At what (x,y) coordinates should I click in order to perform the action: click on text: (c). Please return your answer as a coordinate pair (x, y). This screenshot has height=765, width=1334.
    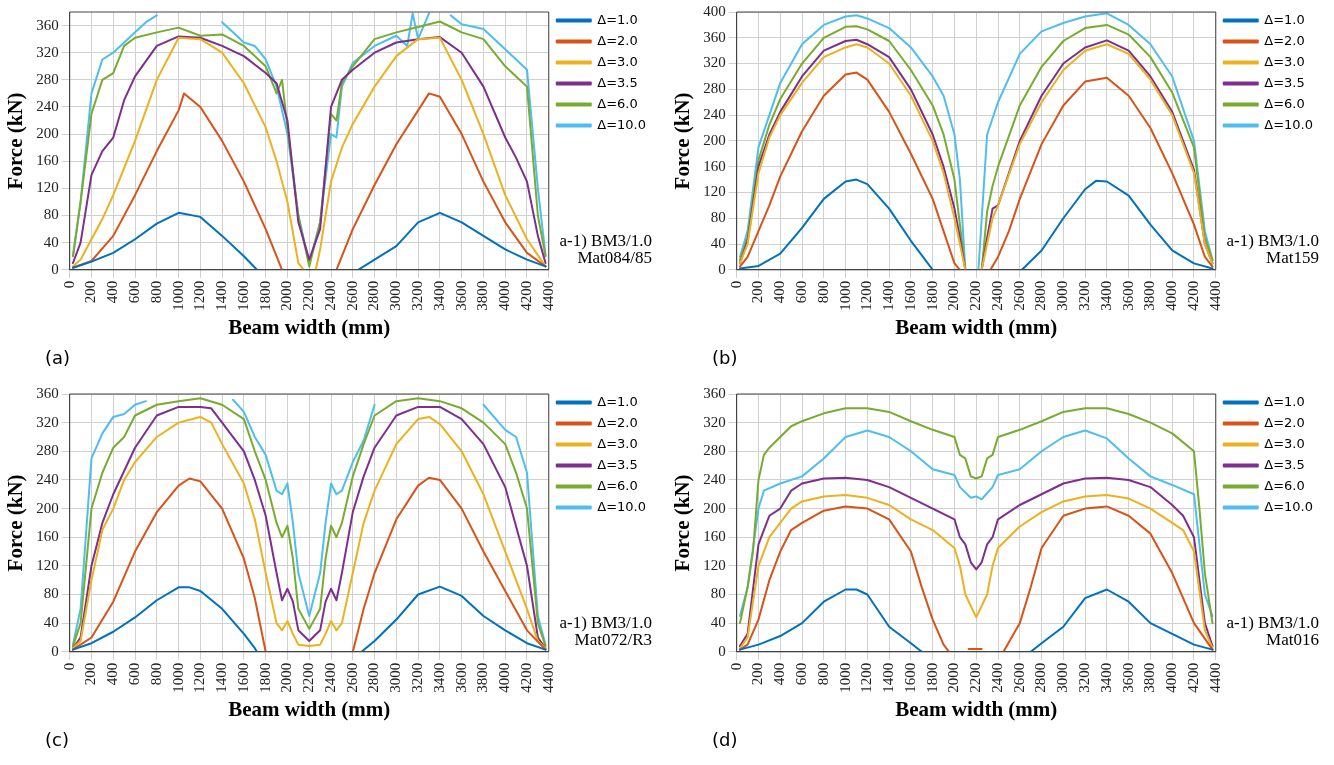
    Looking at the image, I should click on (57, 739).